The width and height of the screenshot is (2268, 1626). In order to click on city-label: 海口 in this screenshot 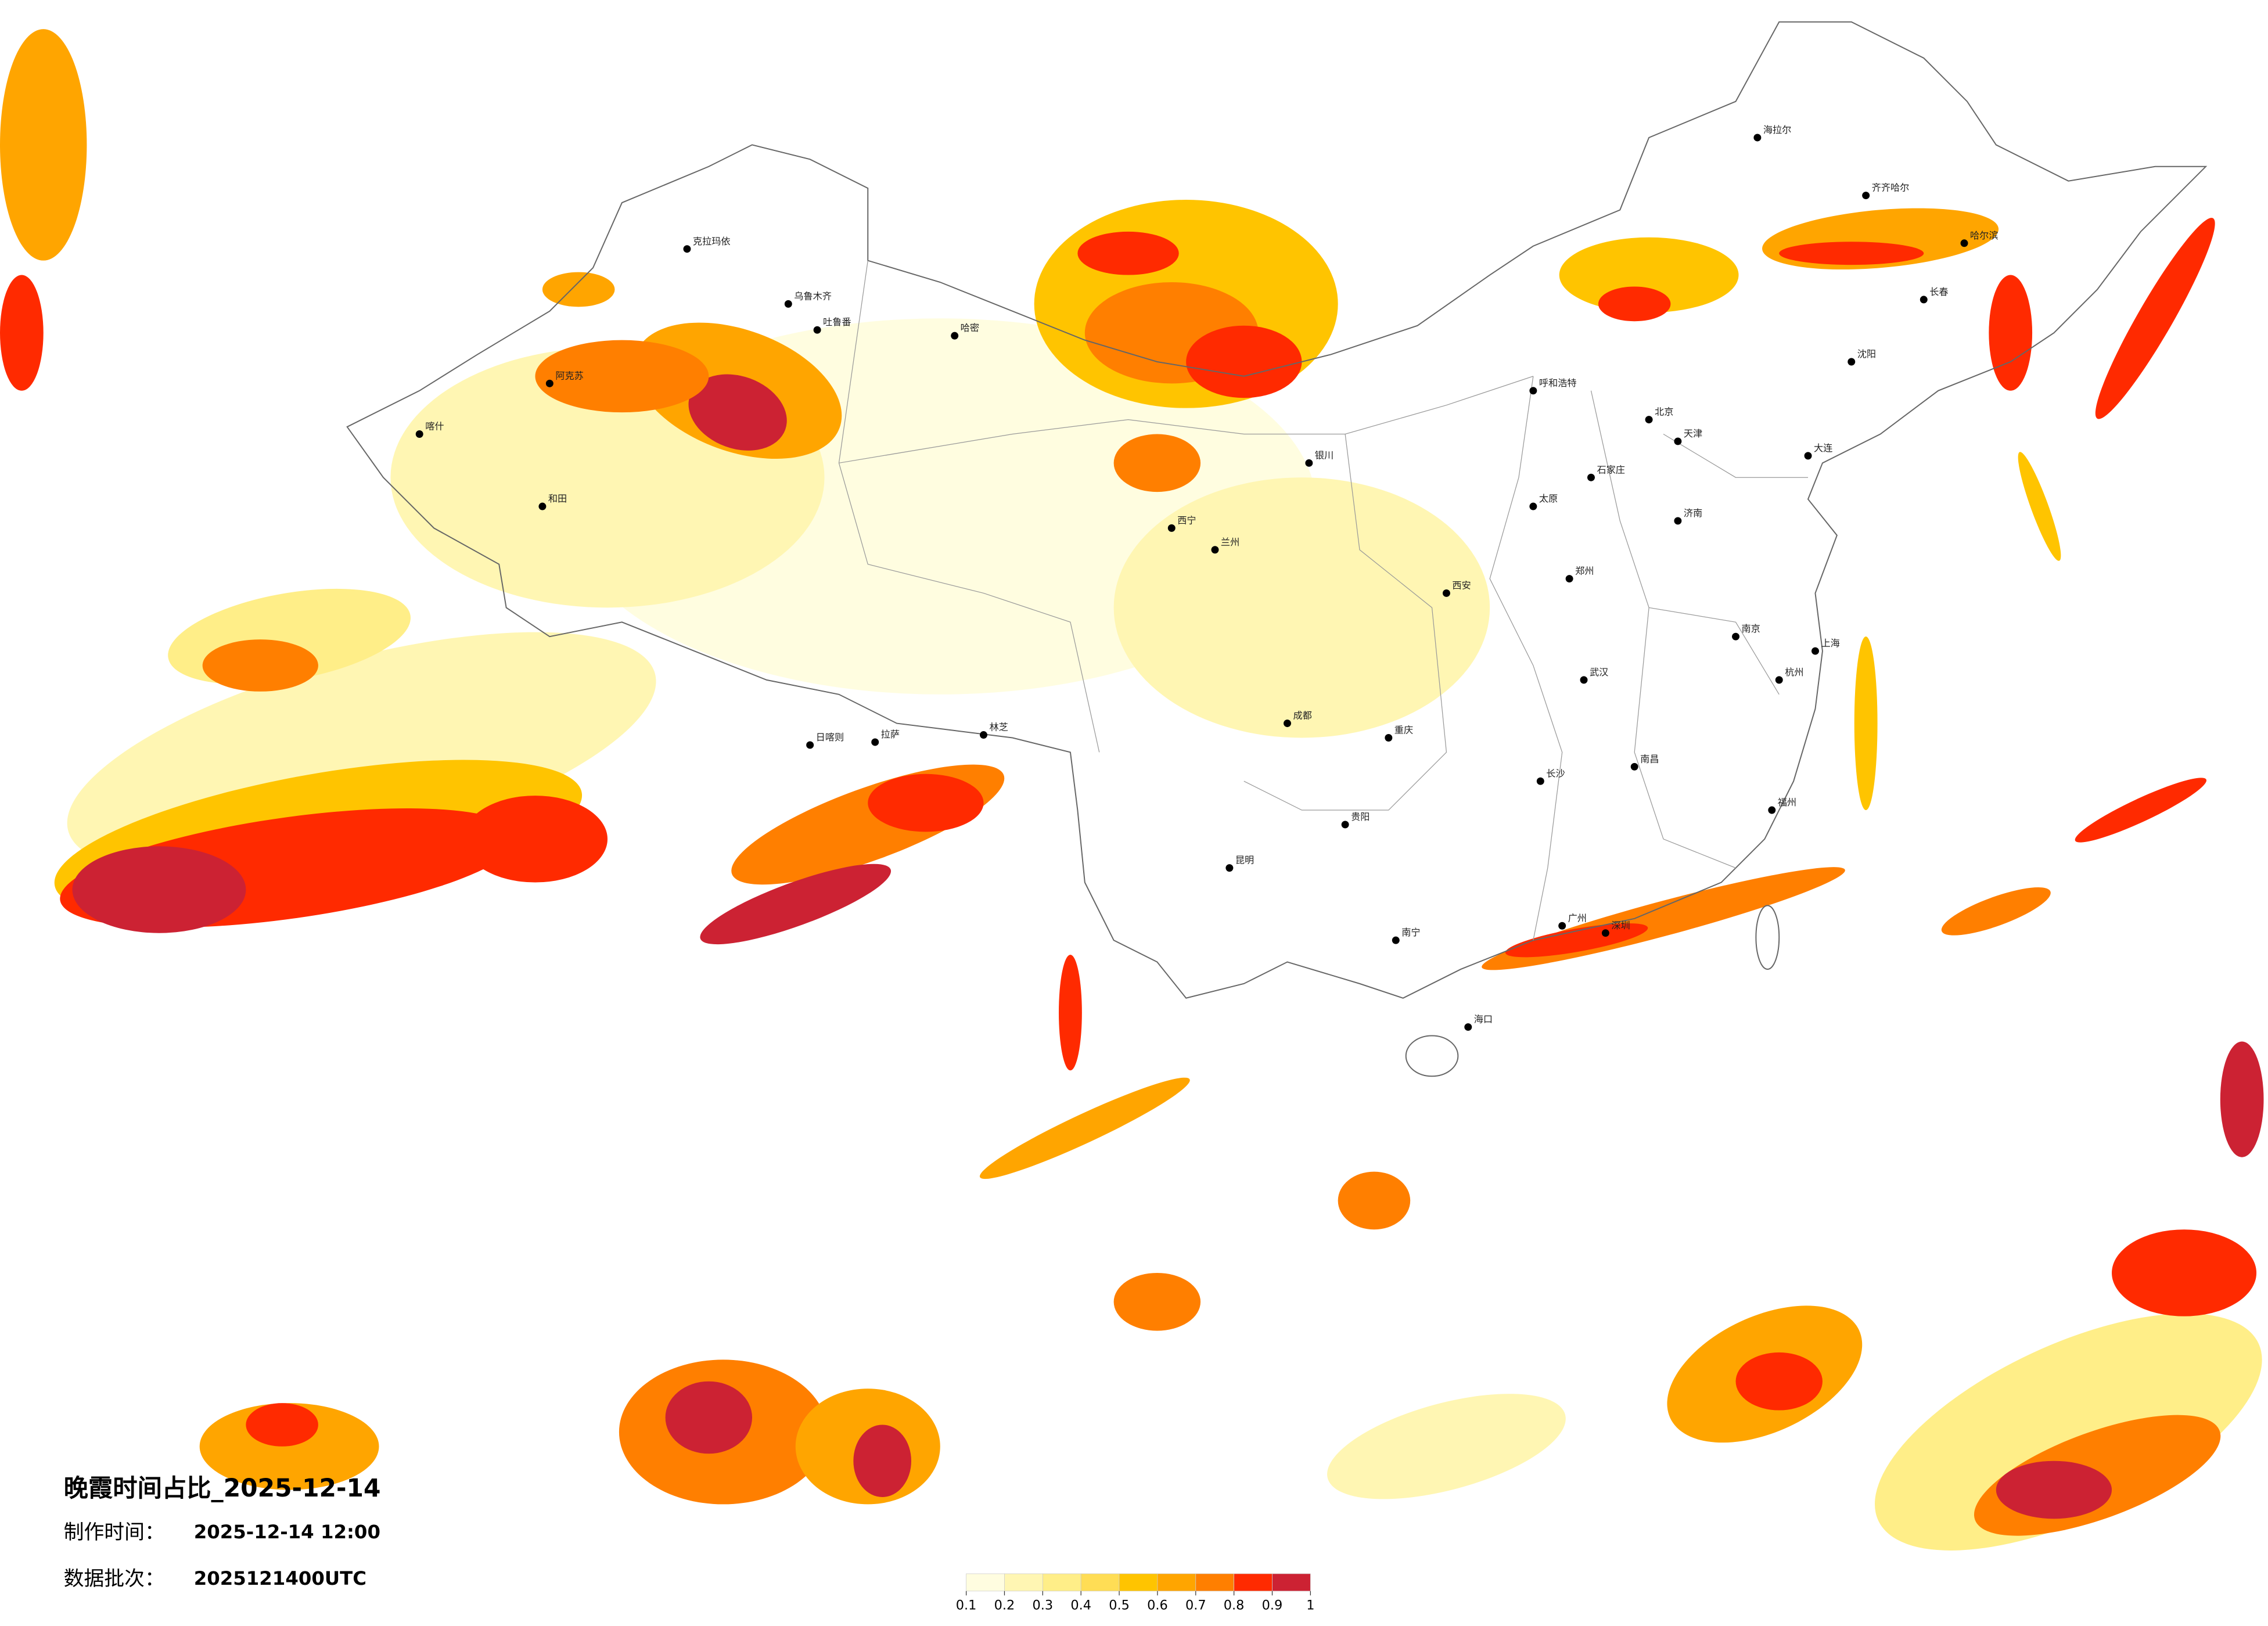, I will do `click(1483, 1019)`.